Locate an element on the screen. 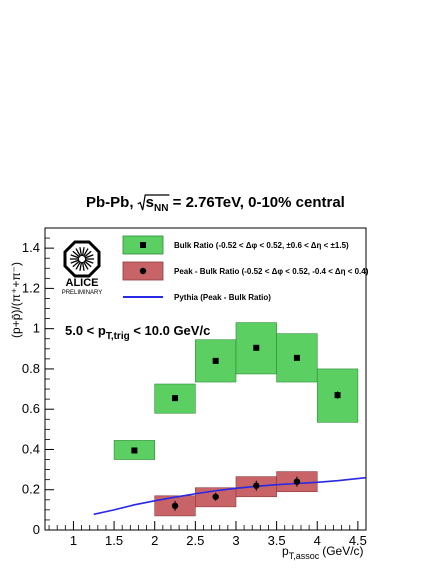 The image size is (440, 570). legend-marker-circle is located at coordinates (143, 271).